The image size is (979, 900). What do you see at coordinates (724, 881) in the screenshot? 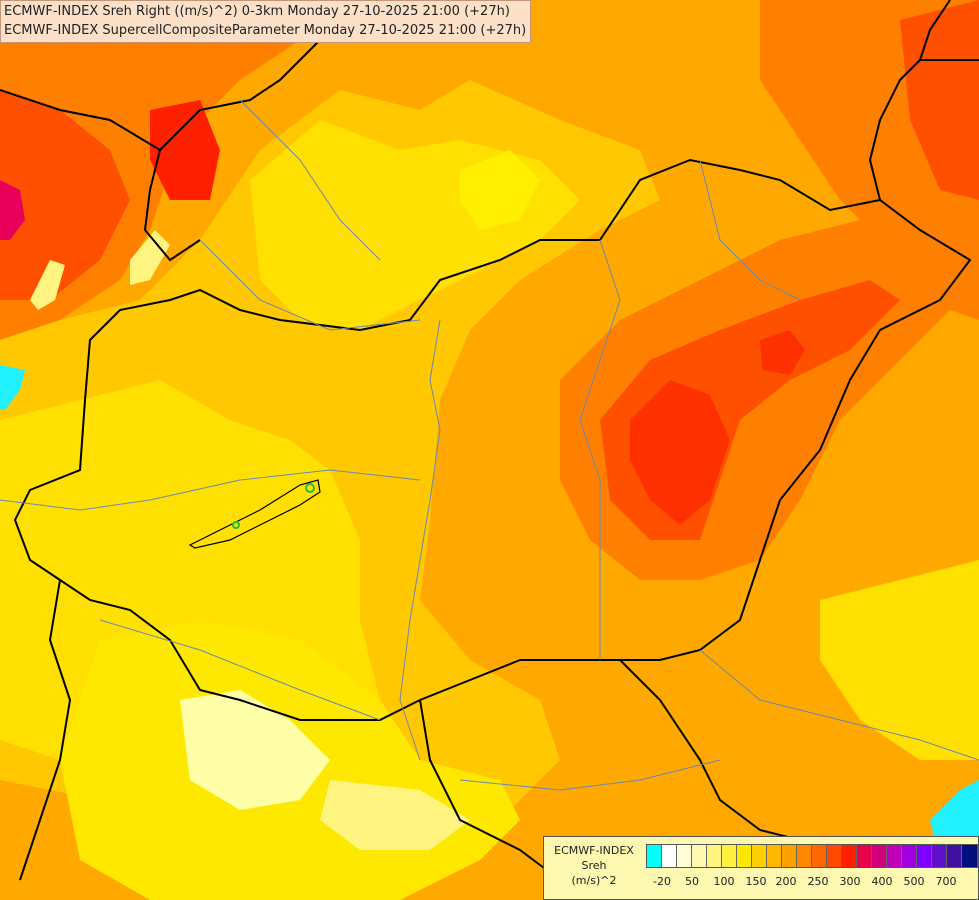
I see `legend-tick: 100` at bounding box center [724, 881].